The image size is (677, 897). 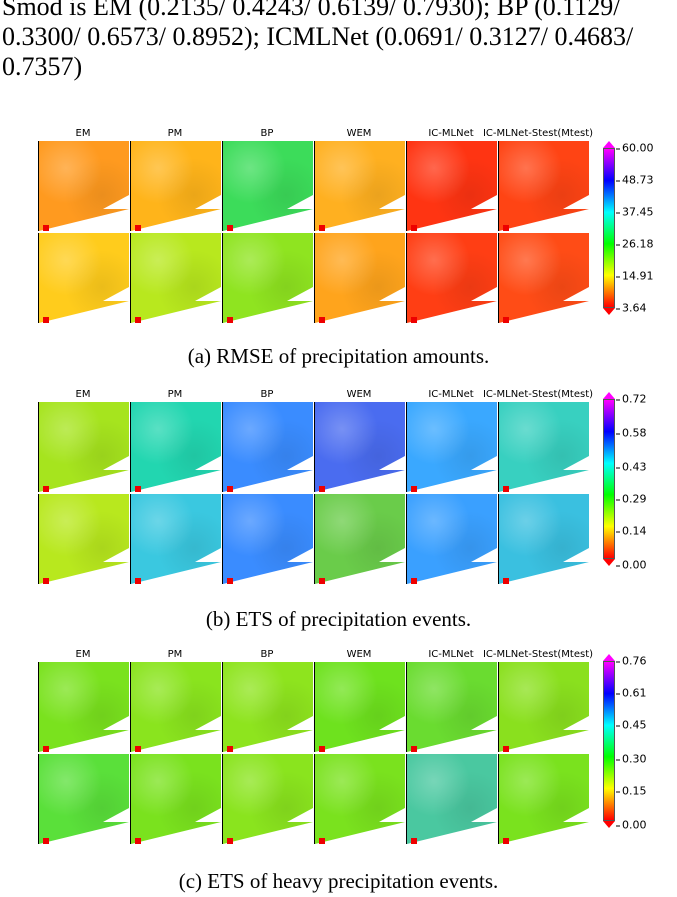 What do you see at coordinates (631, 791) in the screenshot?
I see `colorbar-tick: 0.15` at bounding box center [631, 791].